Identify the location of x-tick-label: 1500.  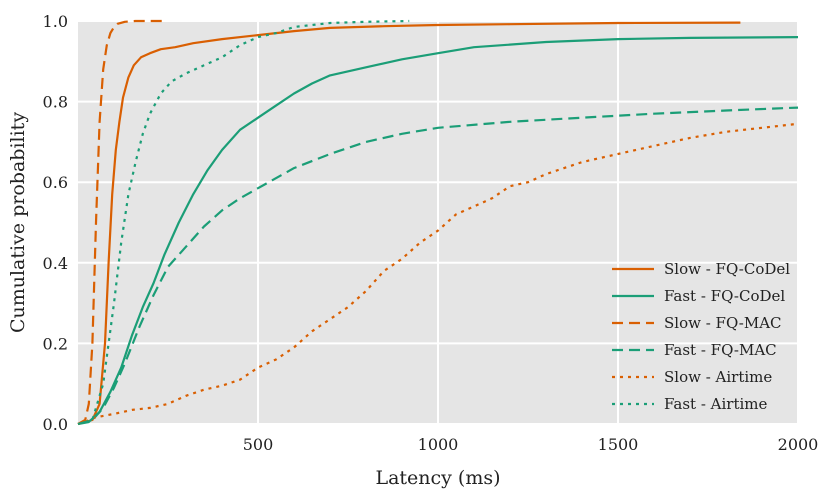
(618, 444).